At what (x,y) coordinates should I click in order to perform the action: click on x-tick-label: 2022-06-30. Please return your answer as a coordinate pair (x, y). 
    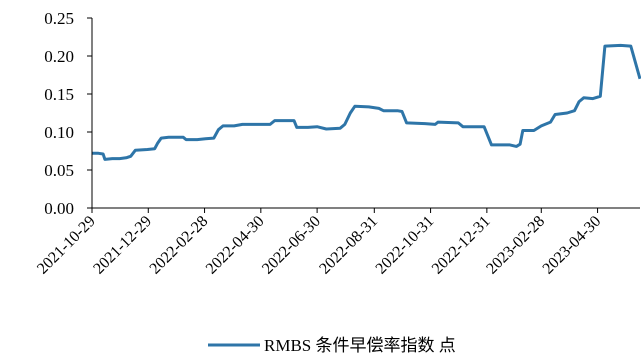
    Looking at the image, I should click on (291, 245).